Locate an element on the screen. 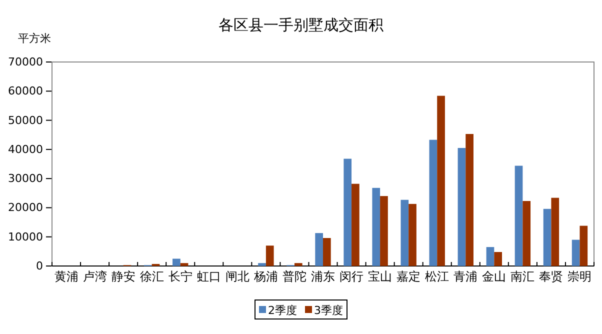  x-tick-label: 青浦 is located at coordinates (466, 277).